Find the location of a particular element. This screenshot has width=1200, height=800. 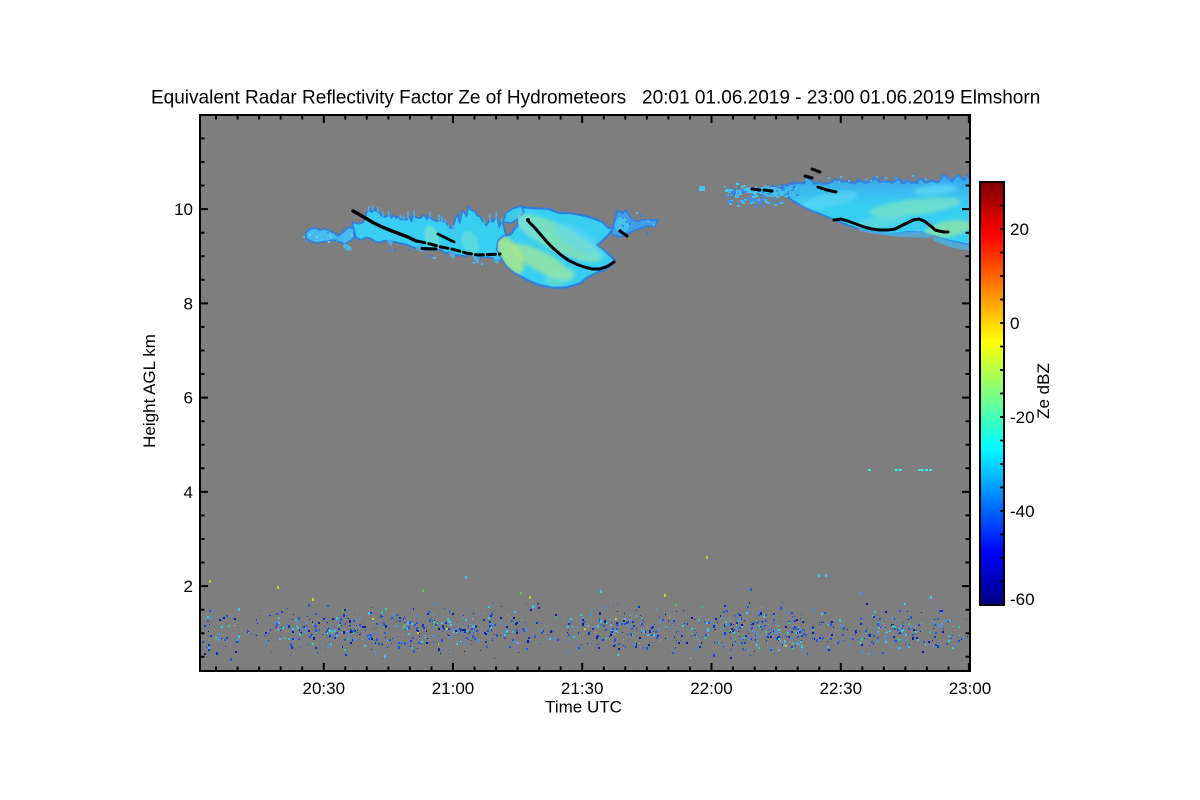

svg-text: 21:30 is located at coordinates (582, 688).